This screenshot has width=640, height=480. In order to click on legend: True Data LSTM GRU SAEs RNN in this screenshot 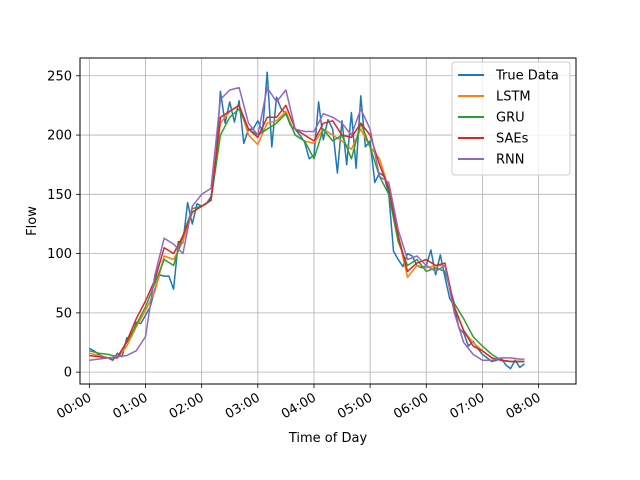, I will do `click(511, 118)`.